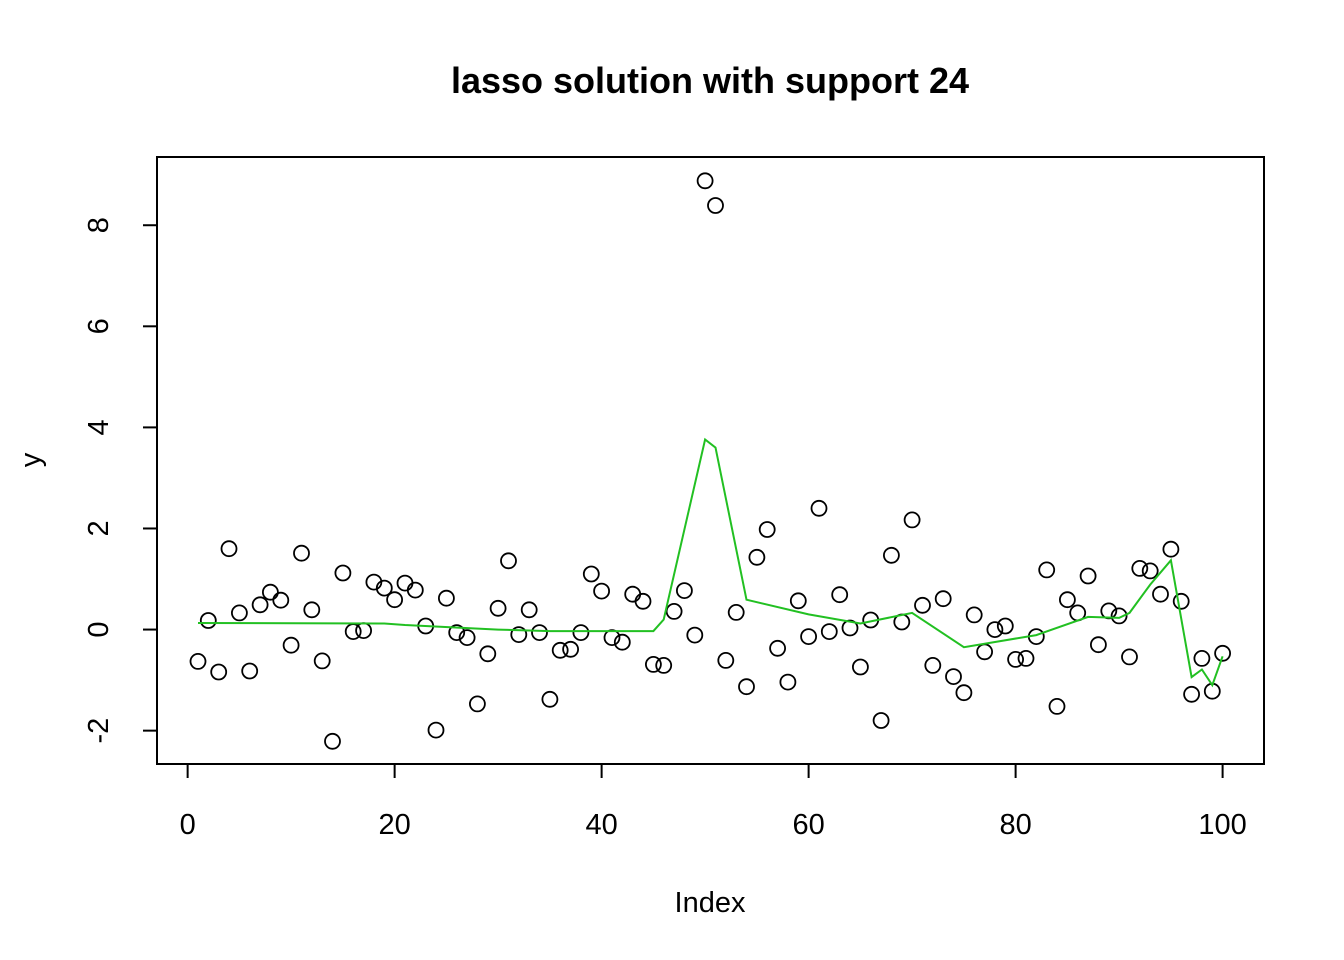  What do you see at coordinates (99, 225) in the screenshot?
I see `y-tick-label: 8` at bounding box center [99, 225].